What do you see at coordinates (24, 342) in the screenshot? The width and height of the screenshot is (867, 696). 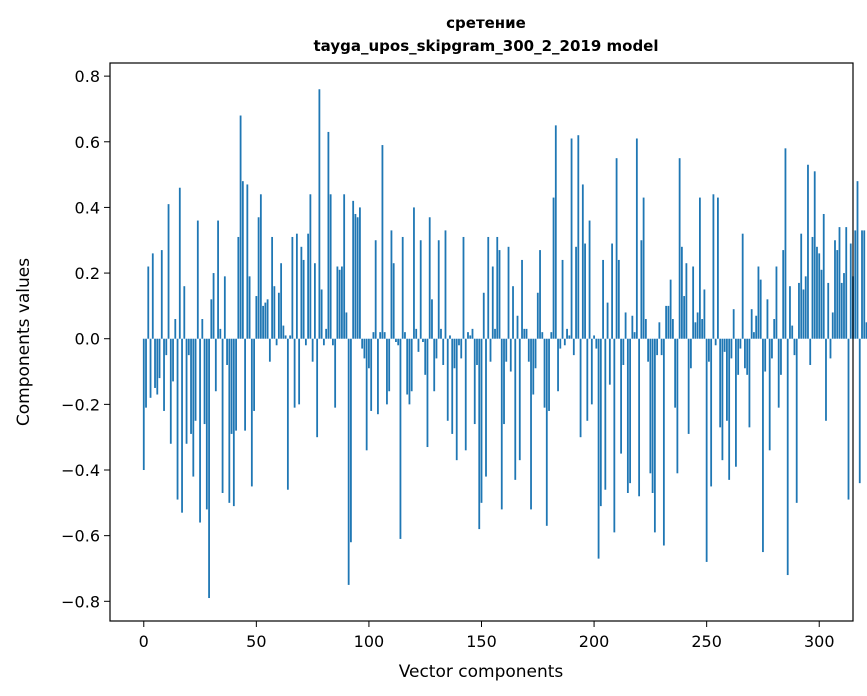 I see `y-axis-label: Components values` at bounding box center [24, 342].